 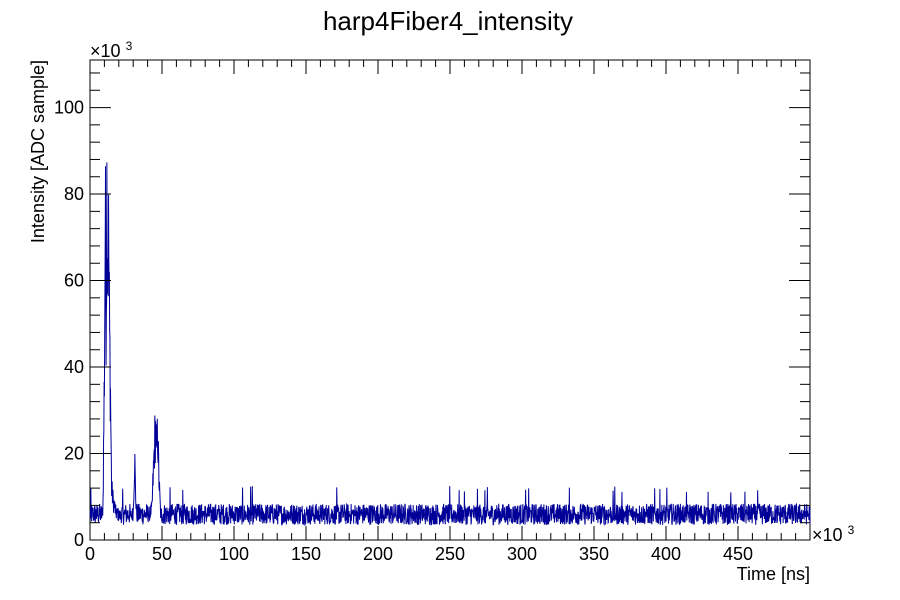 I want to click on x-exponent-label: ×10 3, so click(x=833, y=534).